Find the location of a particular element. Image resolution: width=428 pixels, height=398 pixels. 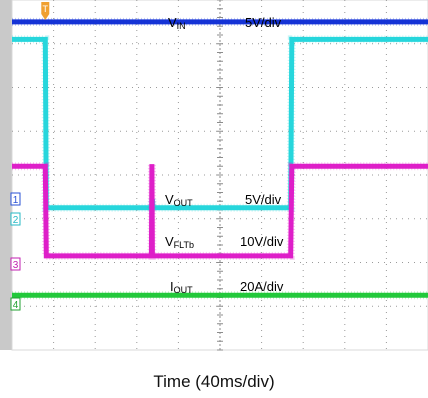

channel-markers: 1 2 3 4 is located at coordinates (15, 251).